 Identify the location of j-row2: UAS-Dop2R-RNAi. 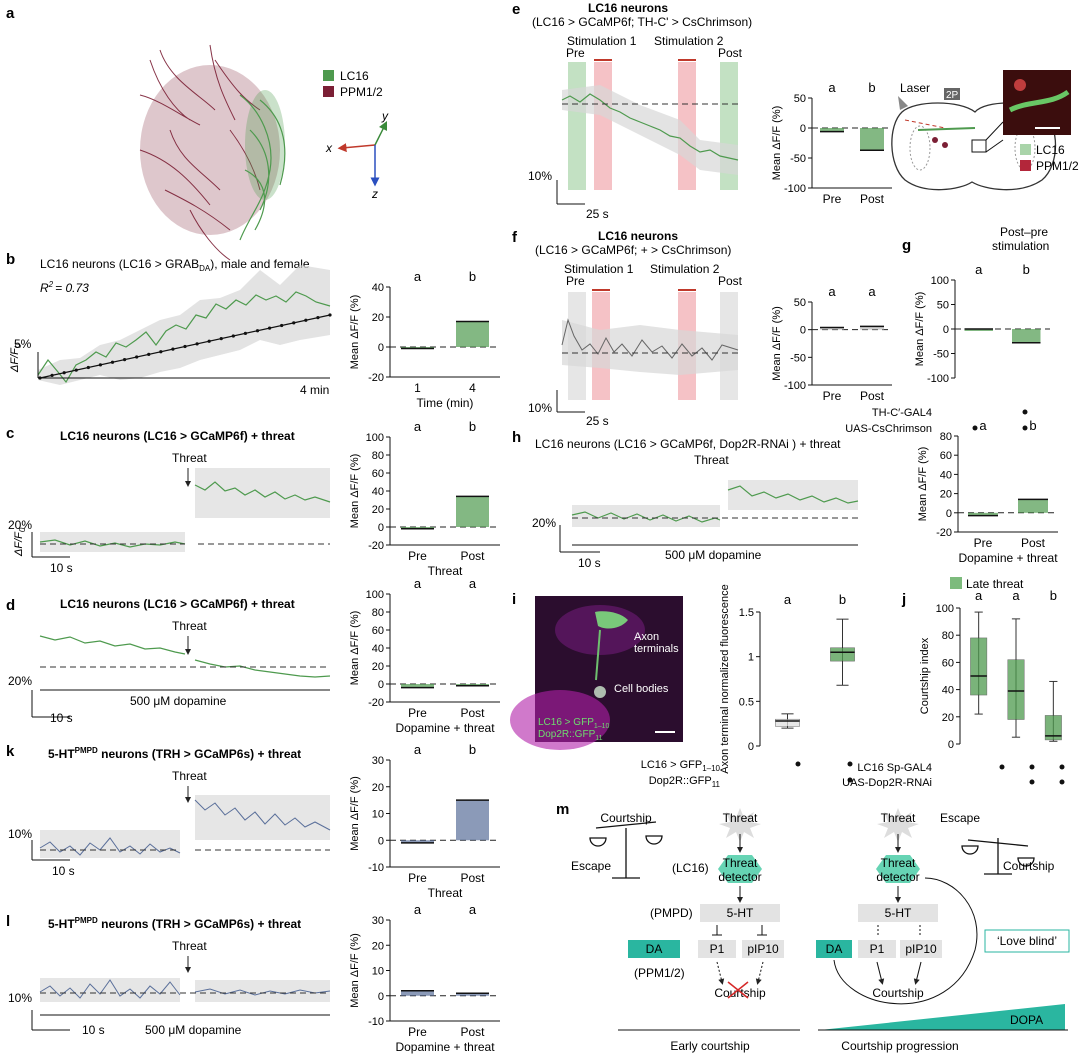
(887, 783).